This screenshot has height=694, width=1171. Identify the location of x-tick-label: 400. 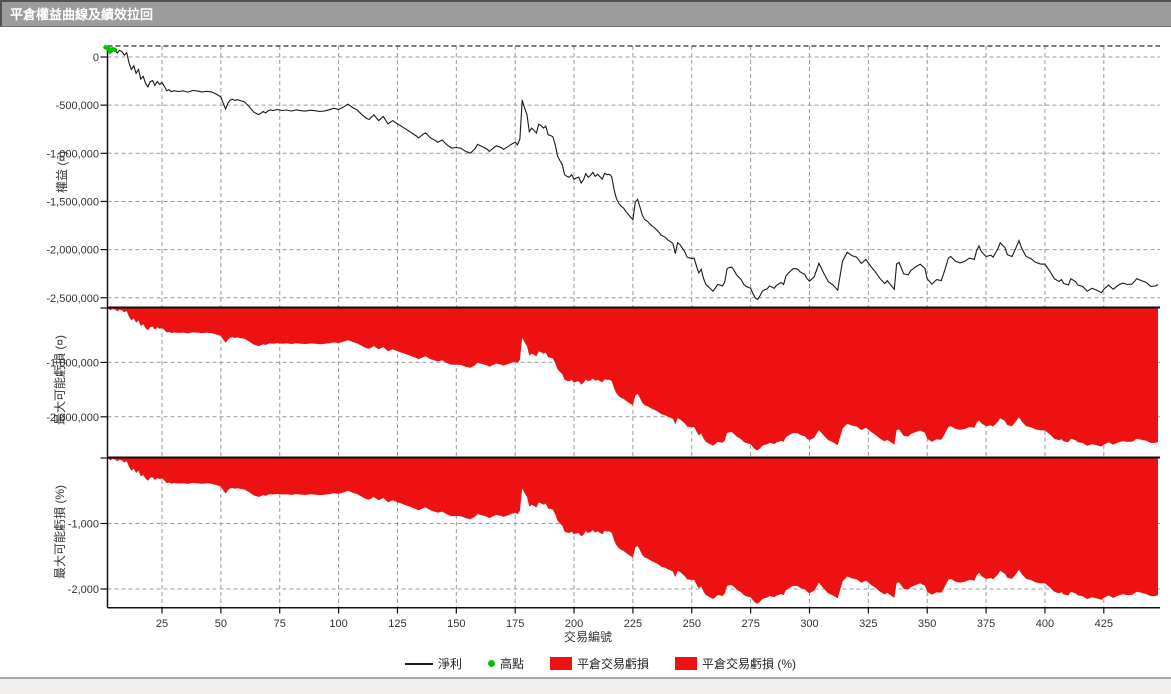
(1045, 624).